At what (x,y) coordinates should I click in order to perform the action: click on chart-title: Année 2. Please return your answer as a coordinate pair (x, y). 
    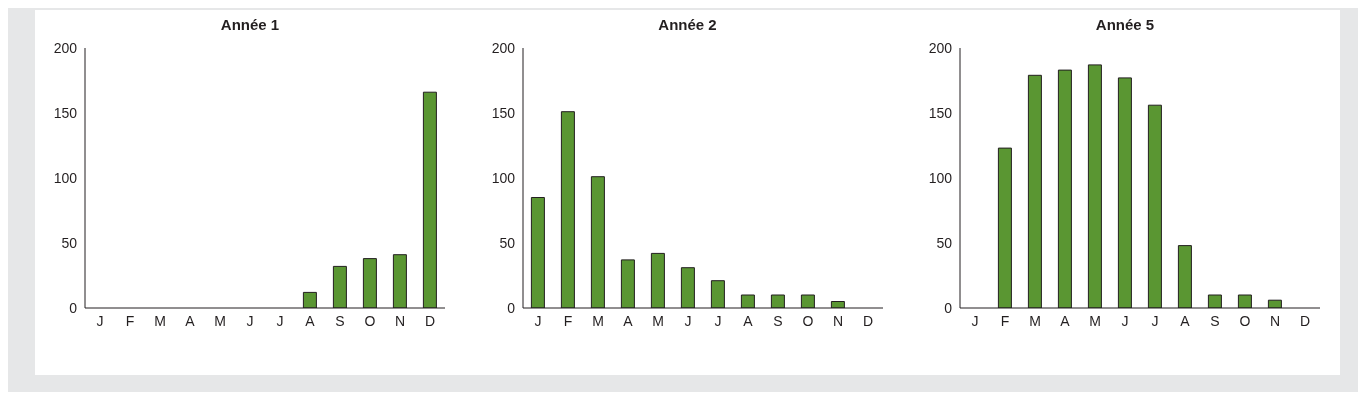
    Looking at the image, I should click on (687, 25).